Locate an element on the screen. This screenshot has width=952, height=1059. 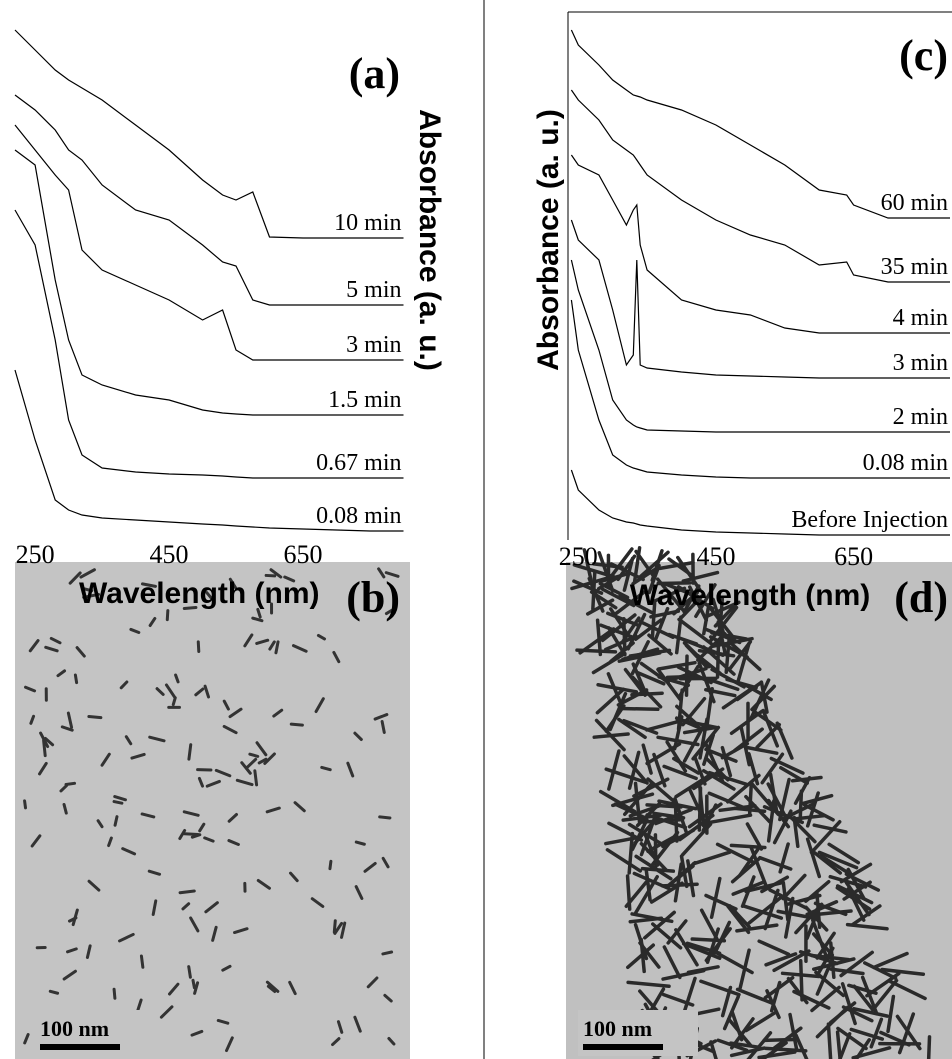
y-axis-label: Absorbance (a. u.) is located at coordinates (429, 240).